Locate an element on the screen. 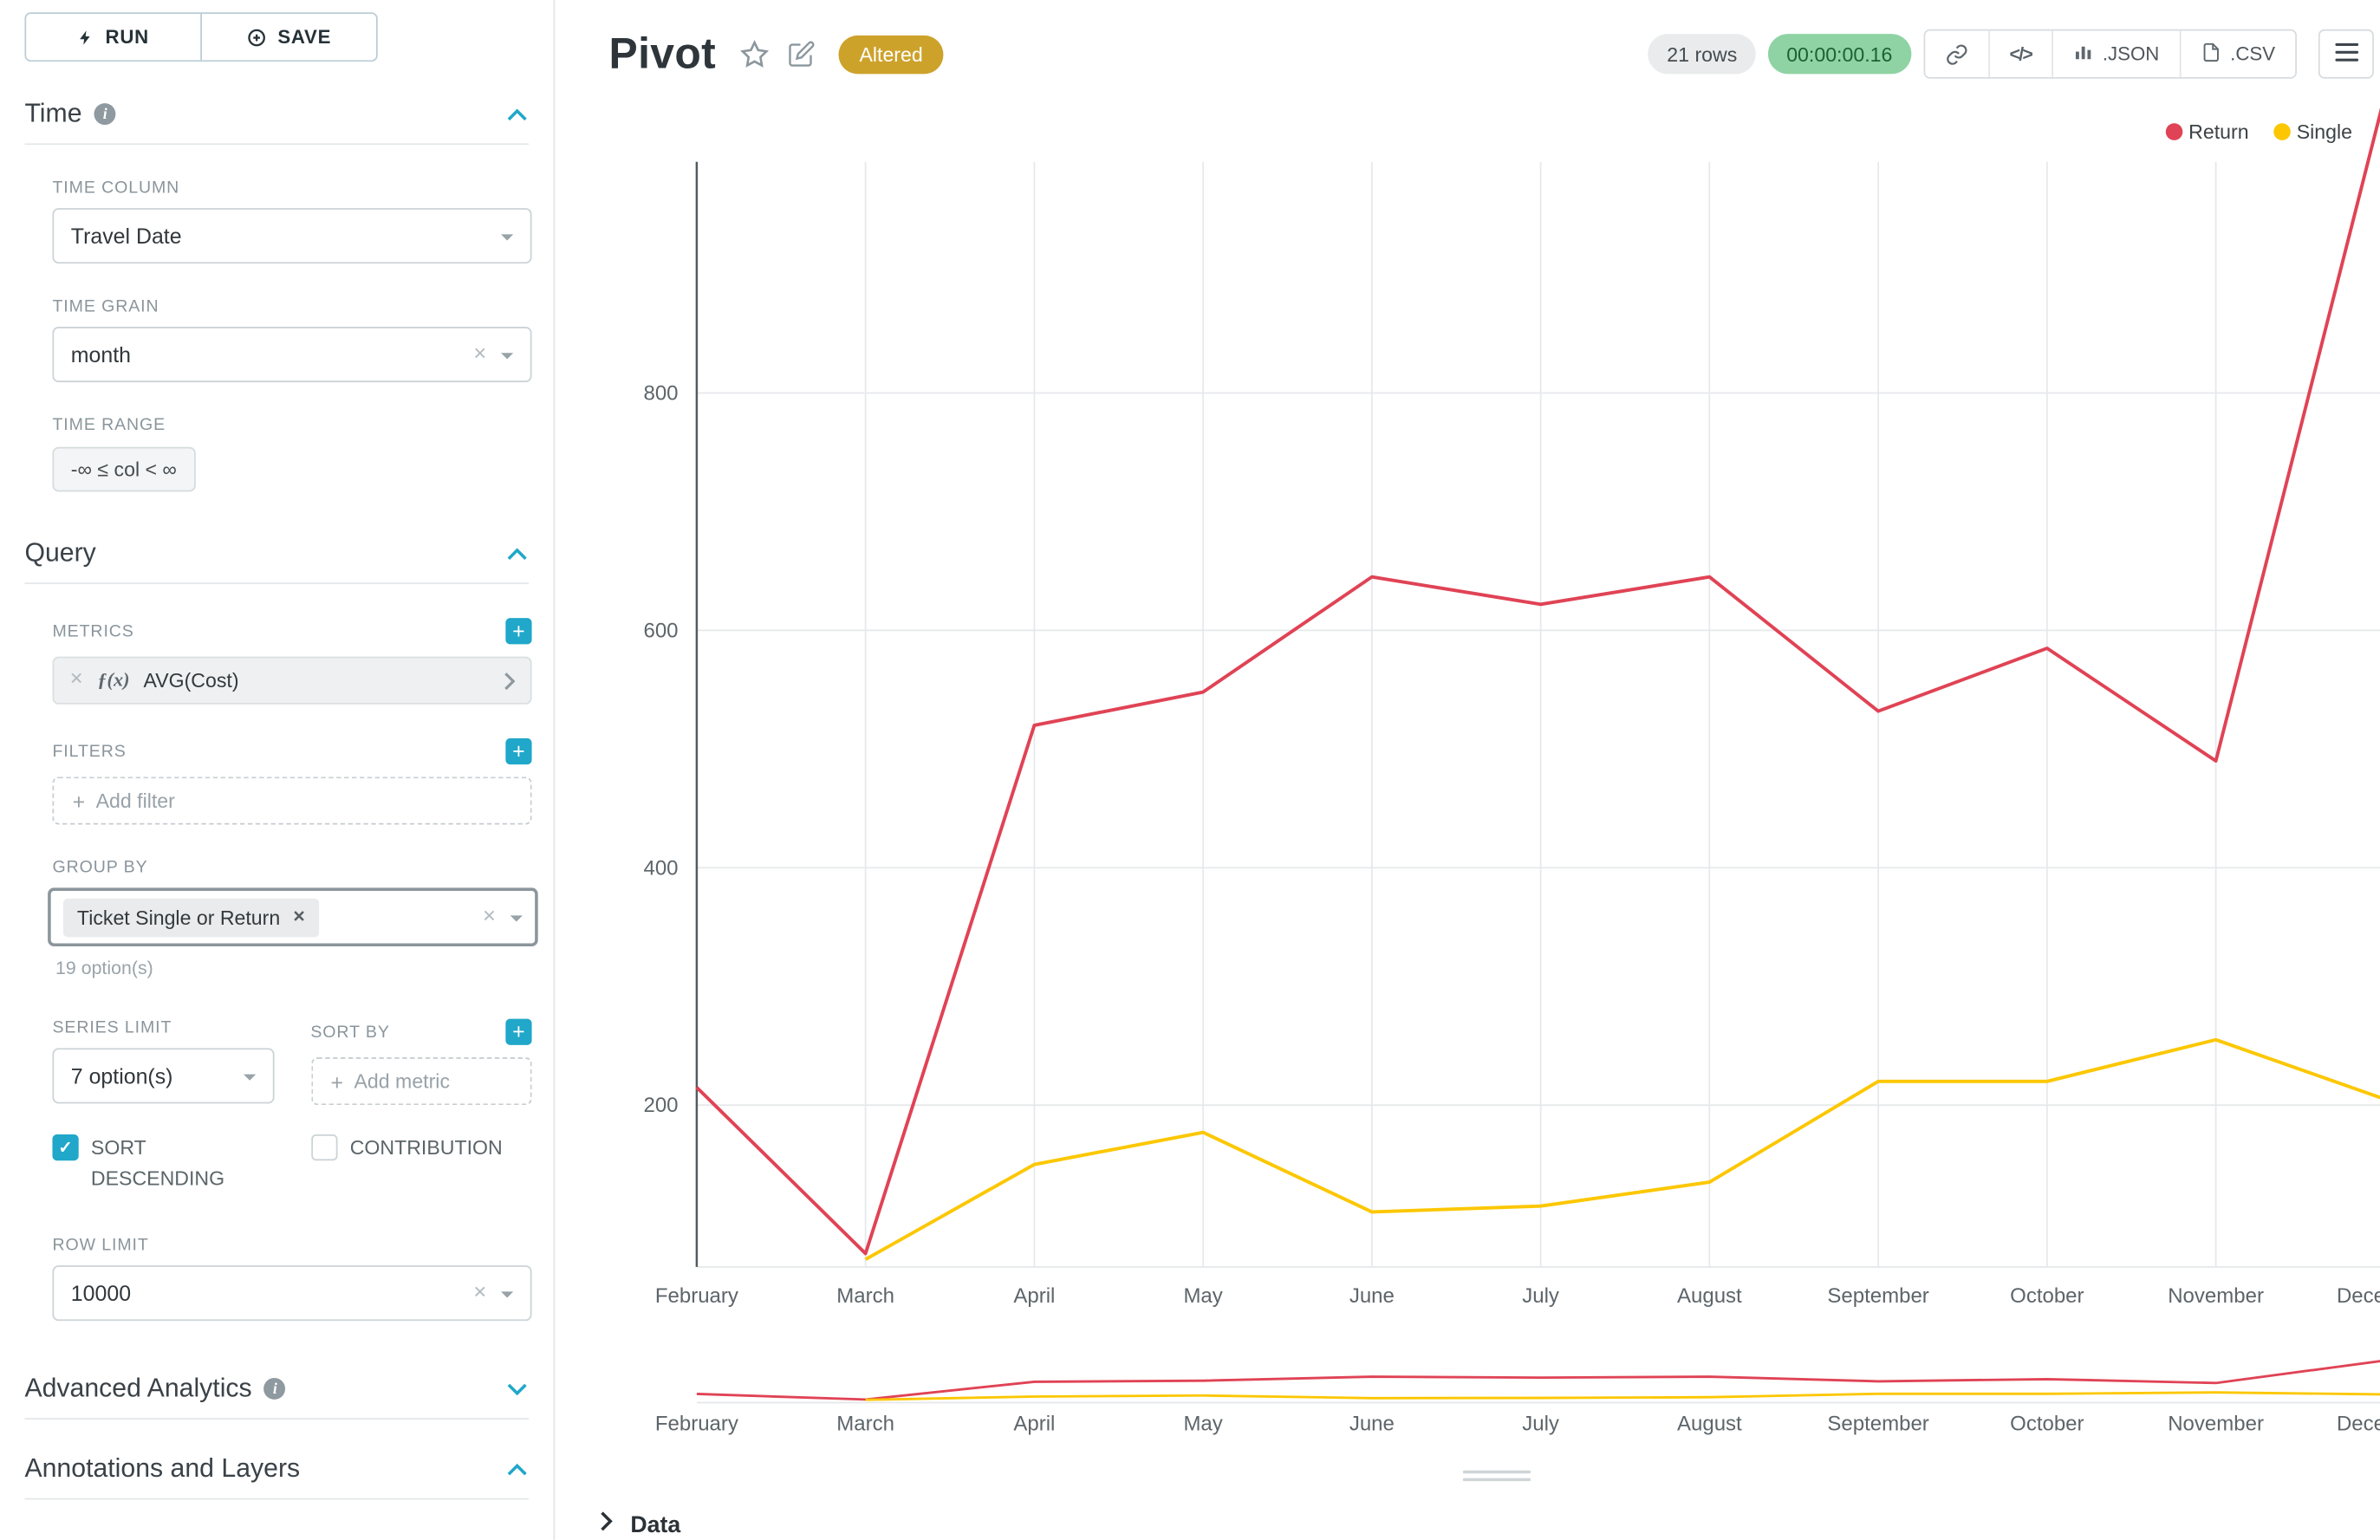 This screenshot has height=1540, width=2380. remove-metric-icon: ✕ is located at coordinates (76, 680).